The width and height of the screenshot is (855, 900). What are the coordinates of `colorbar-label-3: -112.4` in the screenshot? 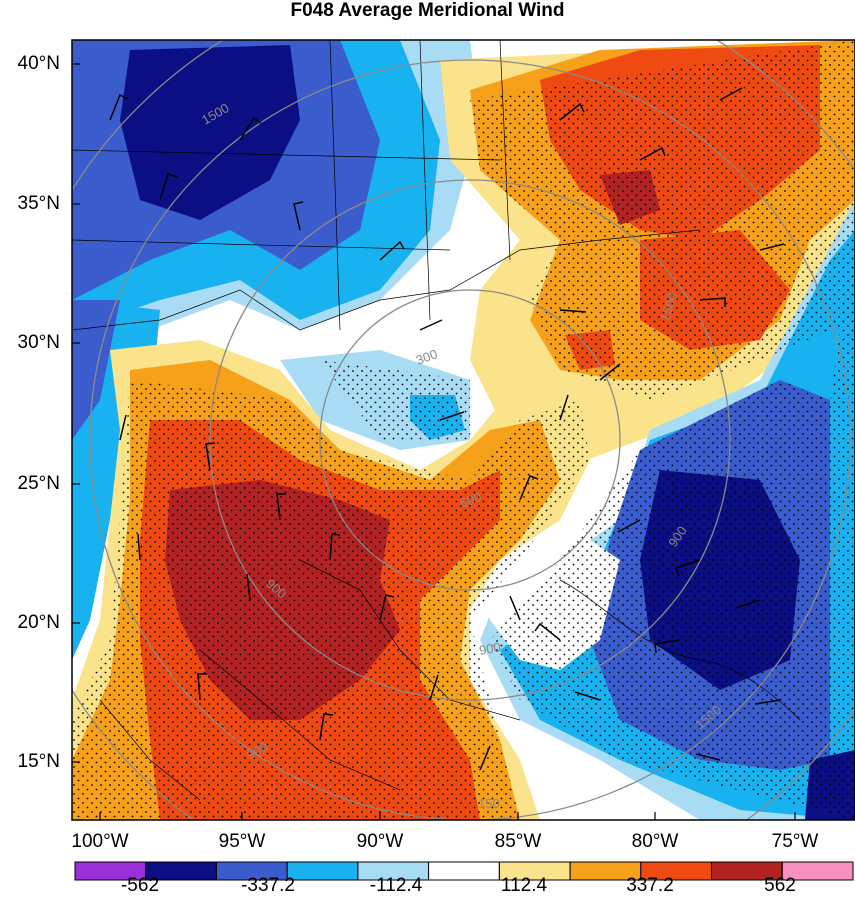 It's located at (396, 885).